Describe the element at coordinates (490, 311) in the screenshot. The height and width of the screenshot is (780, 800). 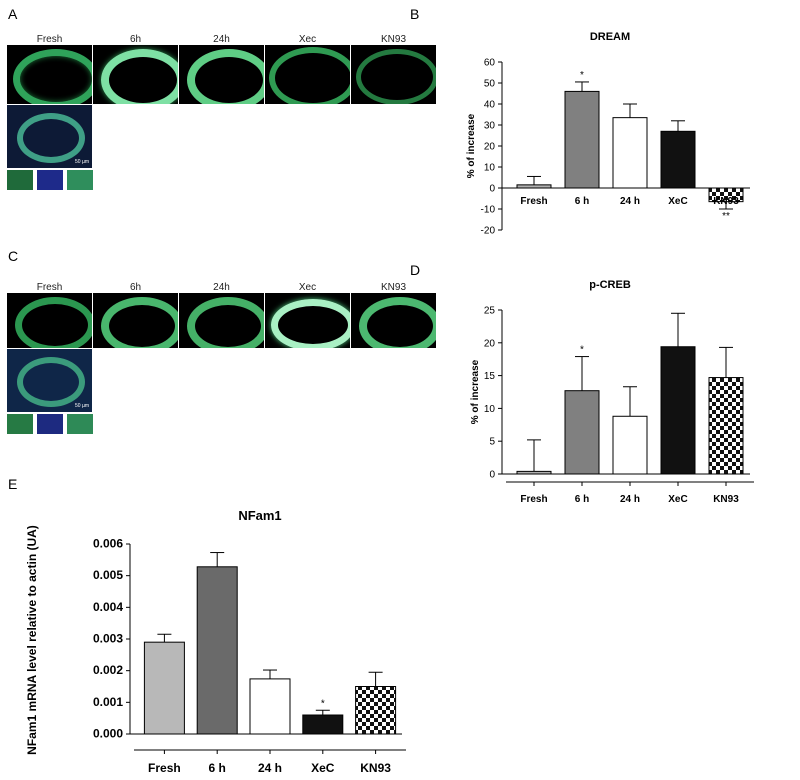
I see `y-tick-label: 25` at that location.